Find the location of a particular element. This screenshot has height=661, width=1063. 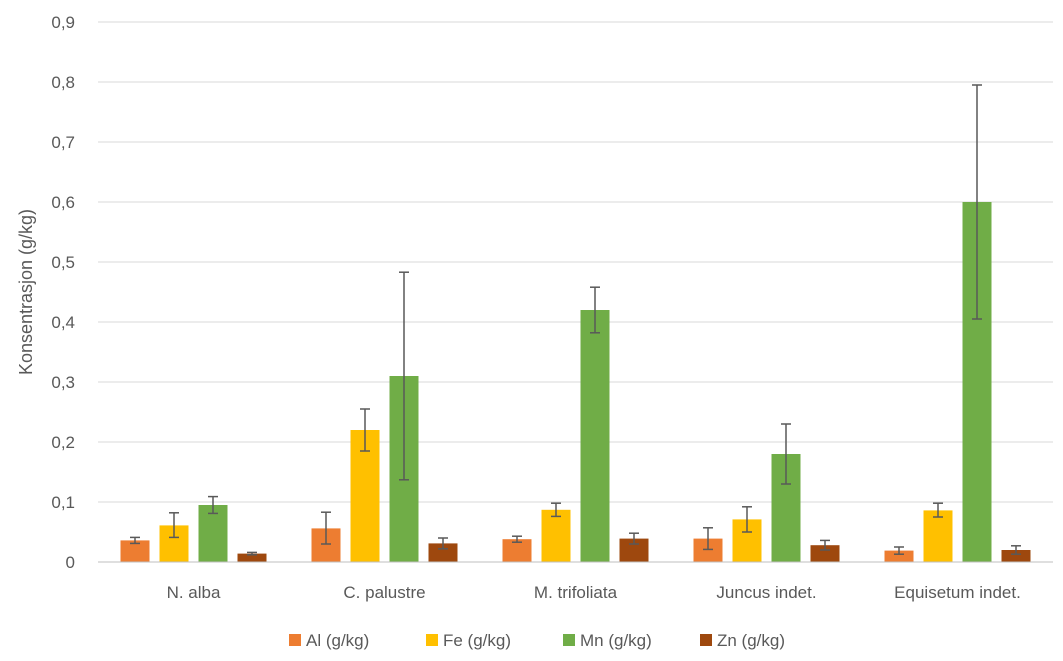

x-category-label: Equisetum indet. is located at coordinates (957, 592).